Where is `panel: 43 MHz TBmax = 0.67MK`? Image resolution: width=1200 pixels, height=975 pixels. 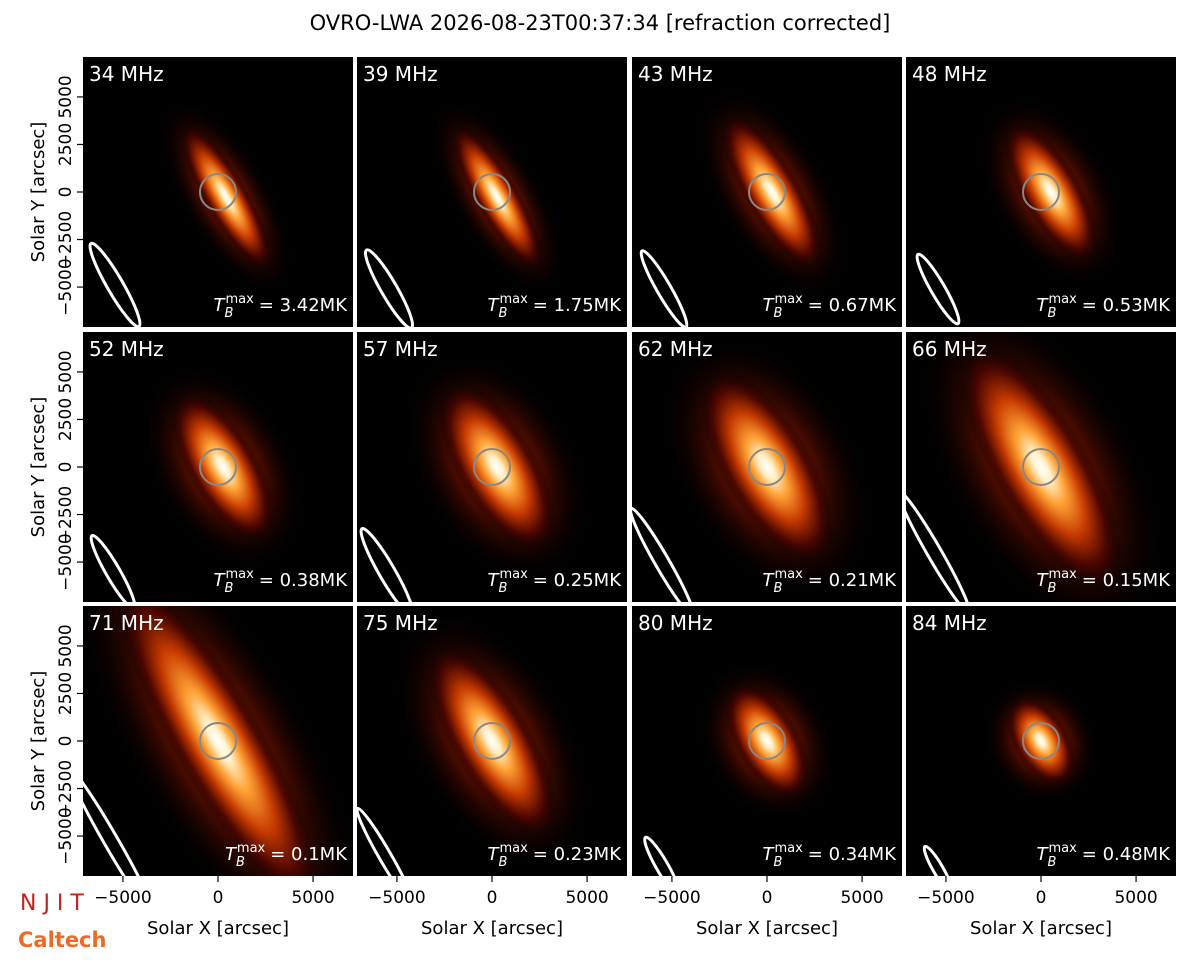 panel: 43 MHz TBmax = 0.67MK is located at coordinates (767, 192).